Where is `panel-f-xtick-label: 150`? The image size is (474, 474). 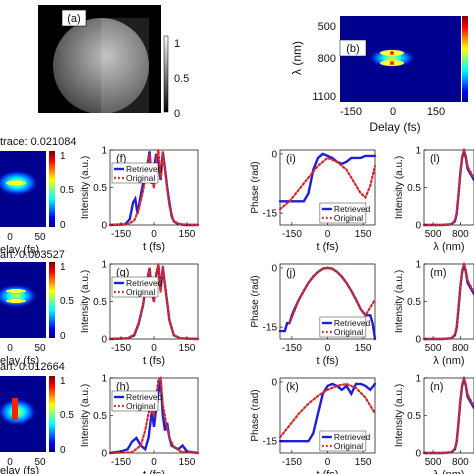 panel-f-xtick-label: 150 is located at coordinates (187, 234).